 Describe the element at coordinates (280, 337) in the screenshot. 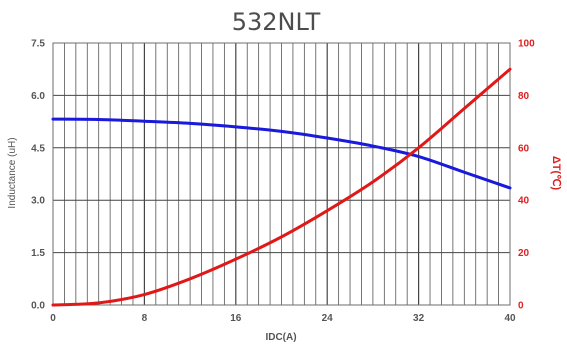

I see `x-axis-label: IDC(A)` at that location.